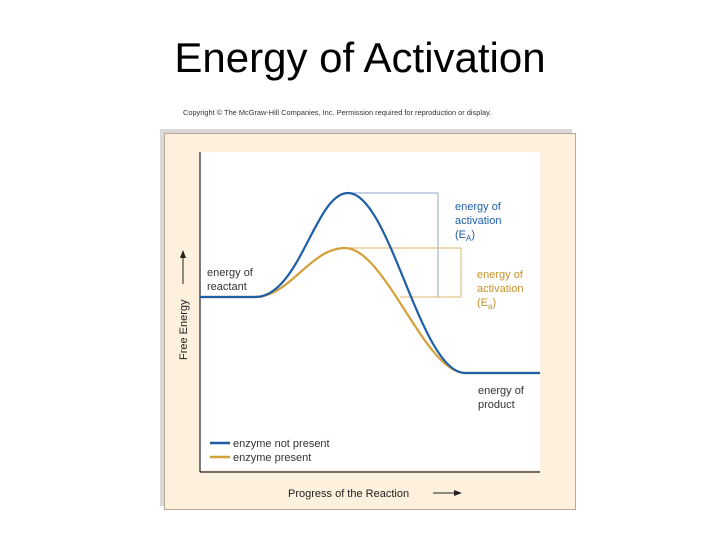 The width and height of the screenshot is (720, 540). I want to click on x-axis-arrowhead-icon, so click(458, 493).